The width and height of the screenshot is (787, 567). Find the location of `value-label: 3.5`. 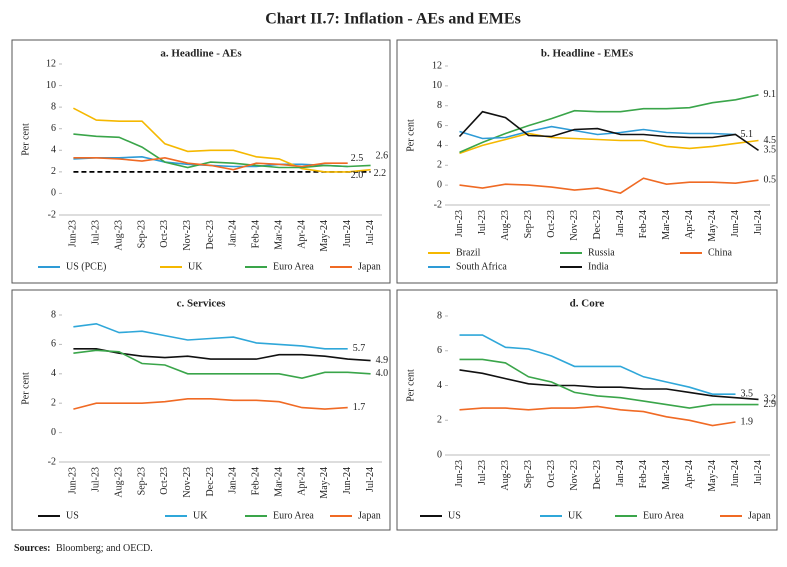

value-label: 3.5 is located at coordinates (770, 150).